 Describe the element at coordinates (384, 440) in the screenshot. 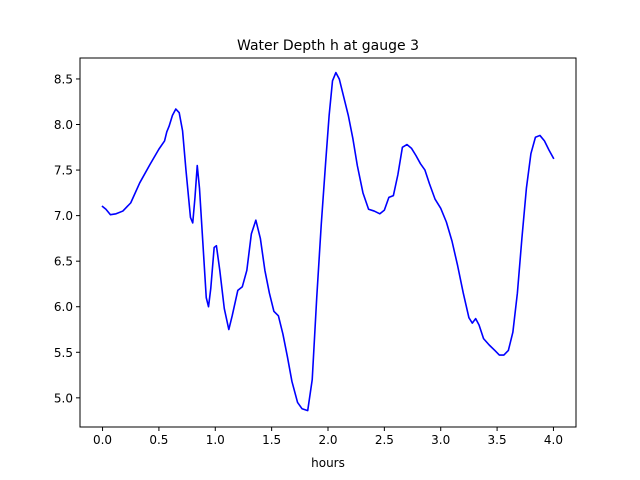

I see `x-tick-label: 2.5` at that location.